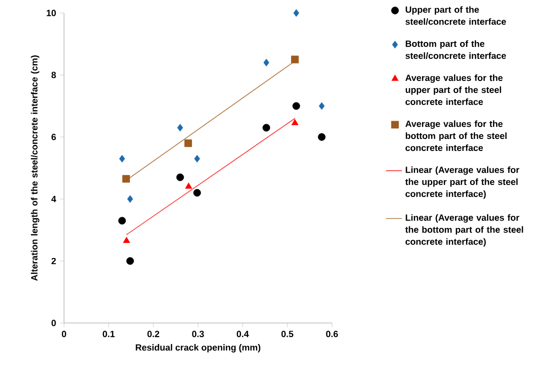 This screenshot has height=382, width=551. I want to click on y-tick-label: 10, so click(51, 13).